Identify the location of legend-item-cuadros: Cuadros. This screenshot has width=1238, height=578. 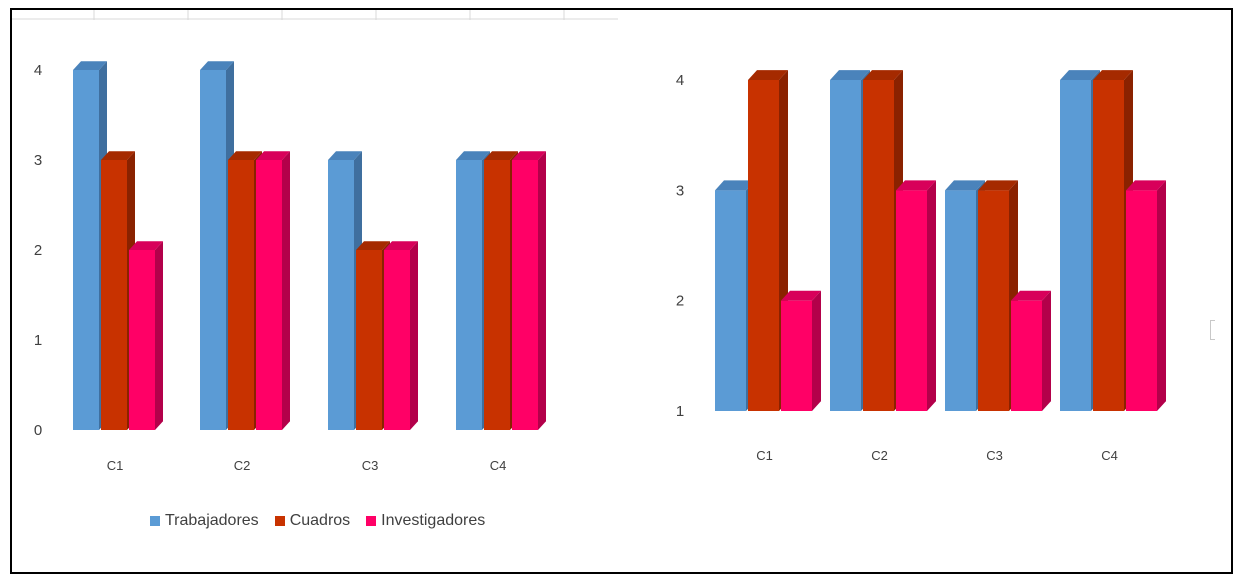
(312, 521).